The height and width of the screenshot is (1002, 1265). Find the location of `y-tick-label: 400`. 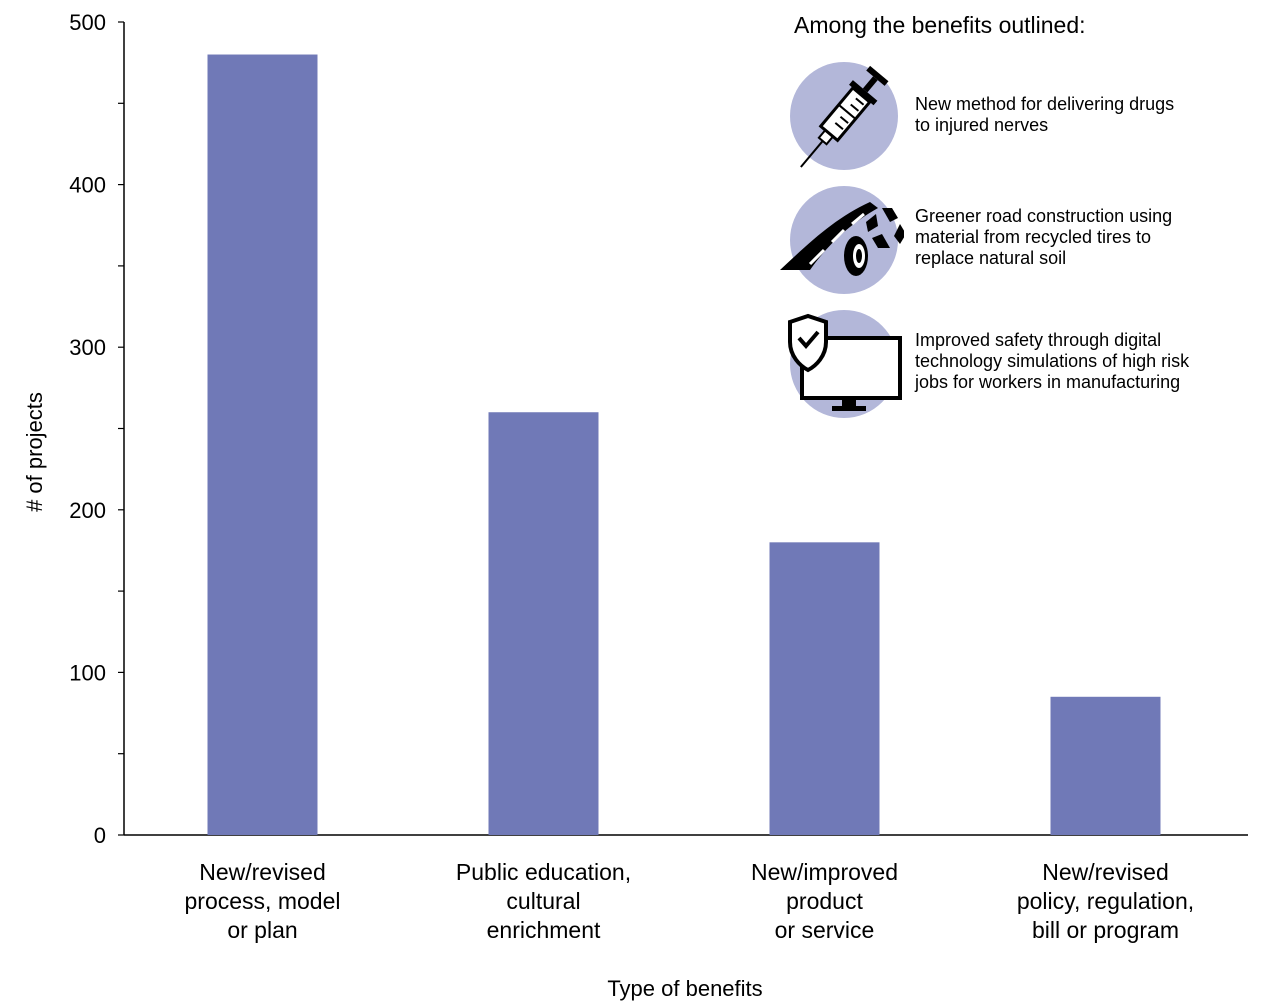

y-tick-label: 400 is located at coordinates (87, 185).